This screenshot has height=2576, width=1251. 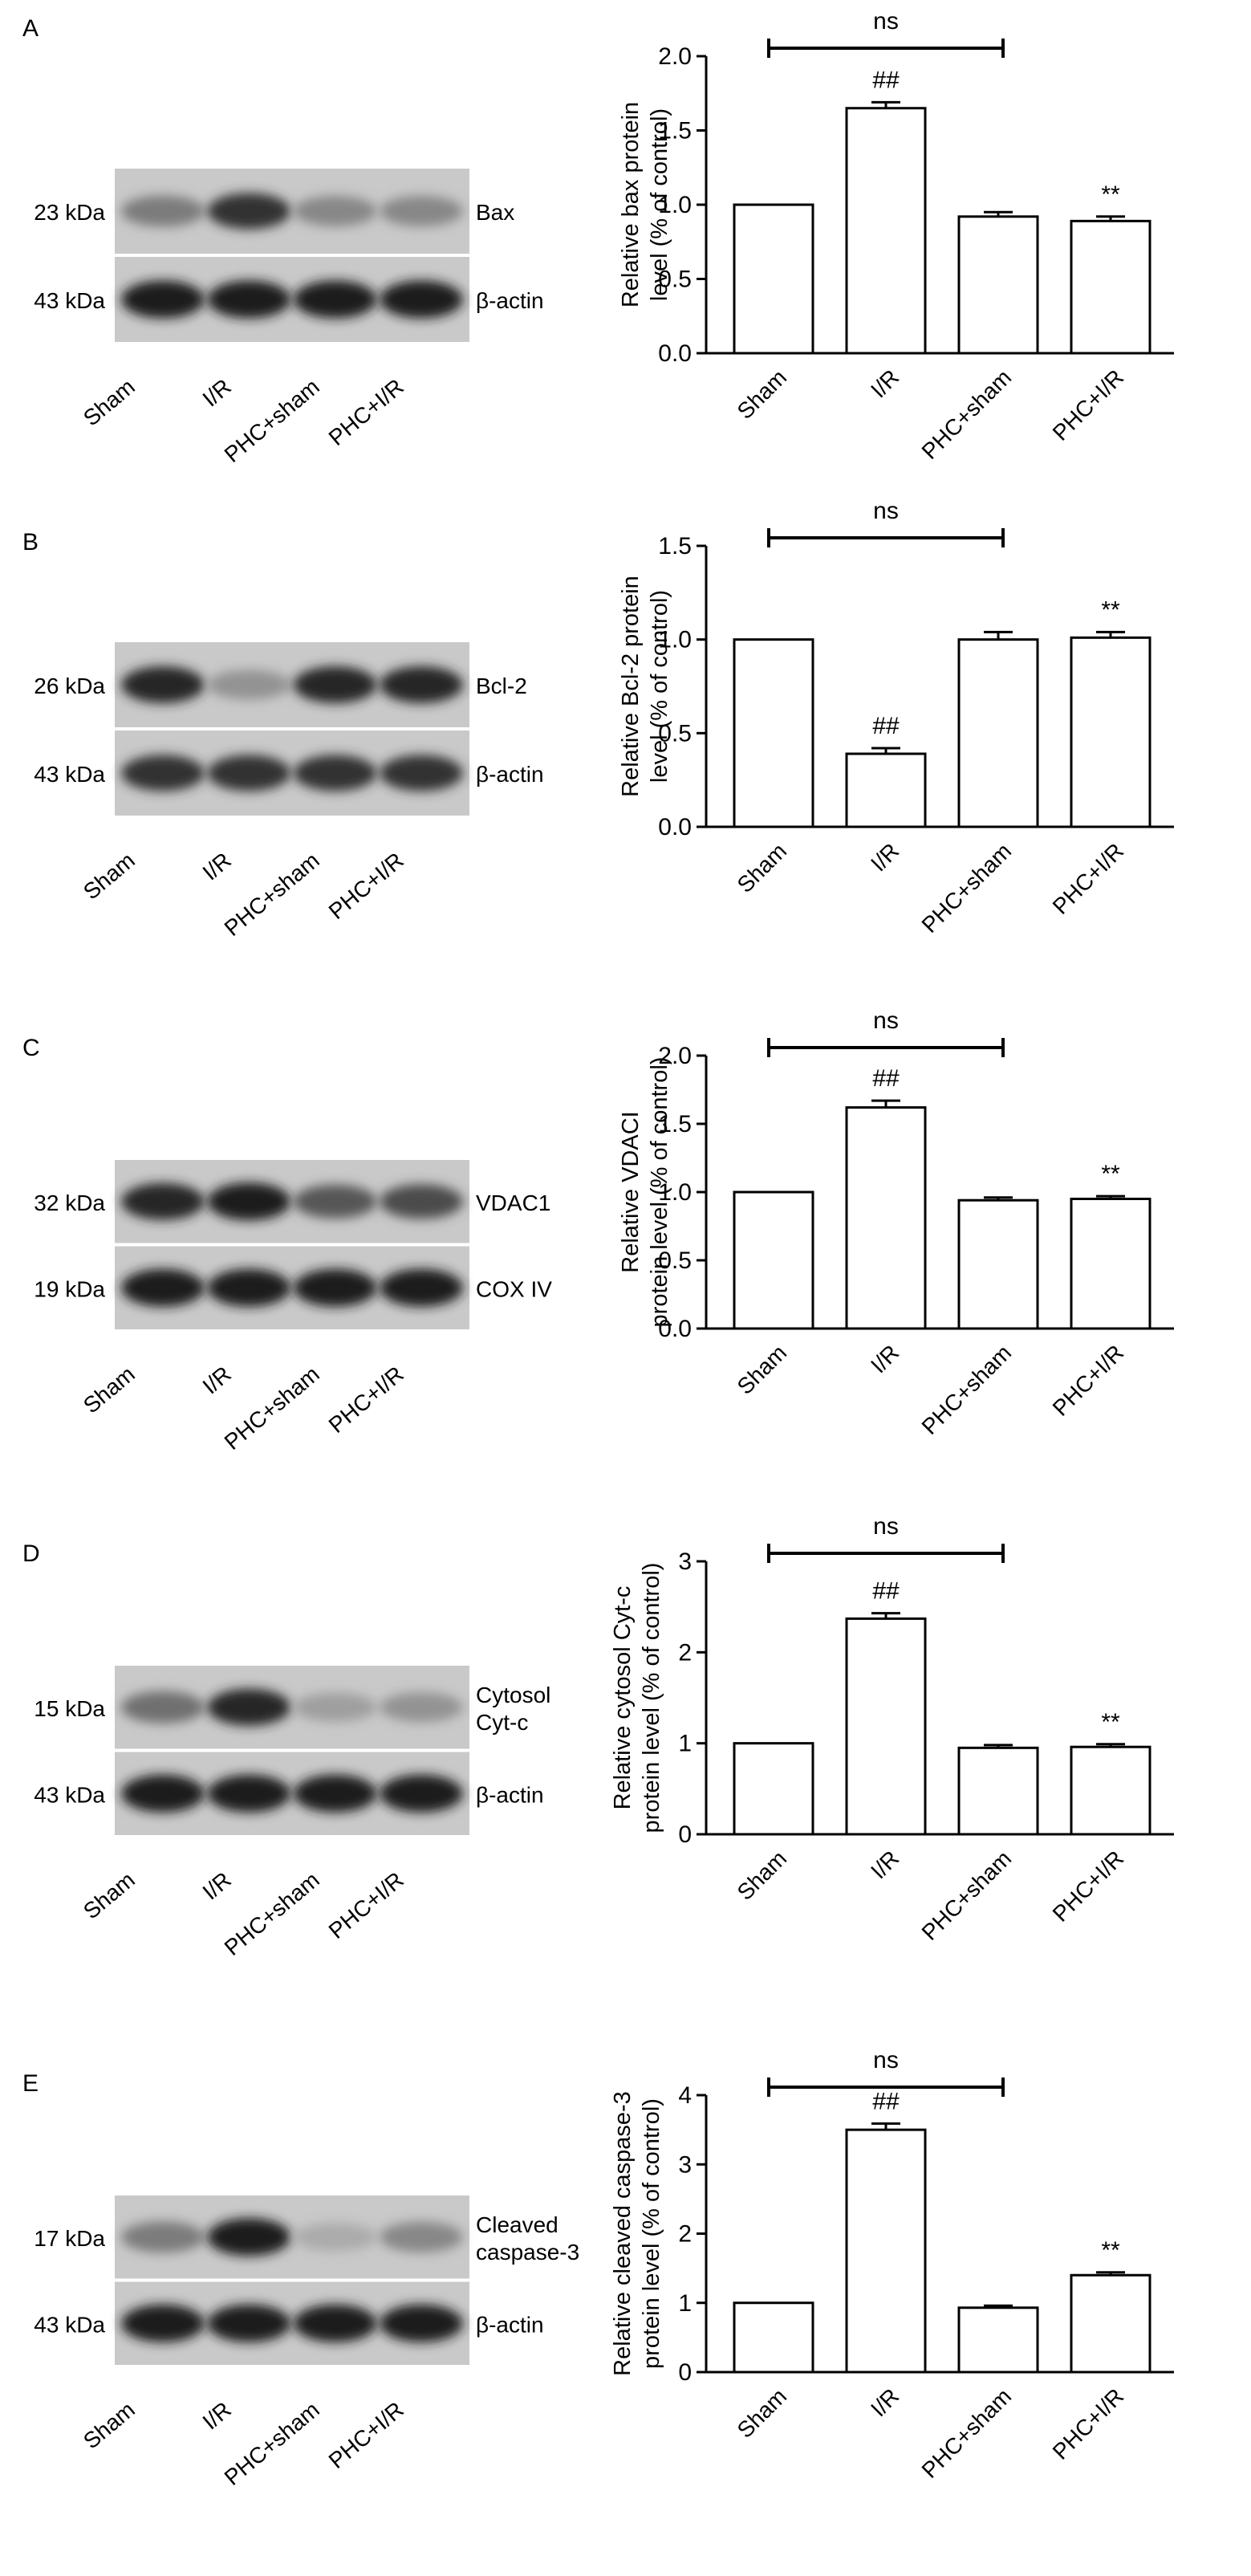 What do you see at coordinates (513, 1202) in the screenshot?
I see `blot-protein-label: VDAC1` at bounding box center [513, 1202].